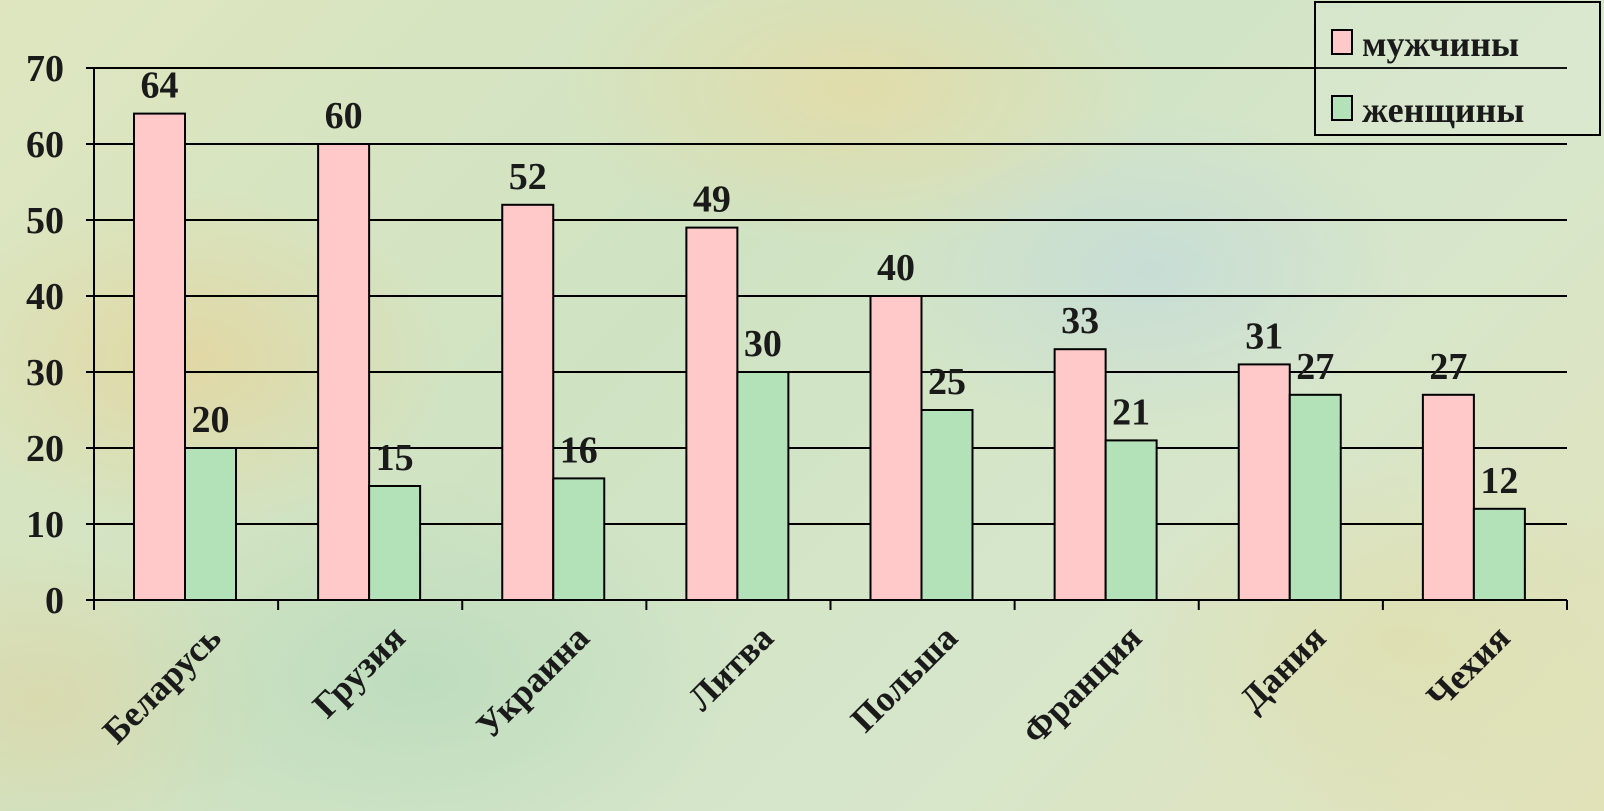  I want to click on data-label-men: 40, so click(896, 268).